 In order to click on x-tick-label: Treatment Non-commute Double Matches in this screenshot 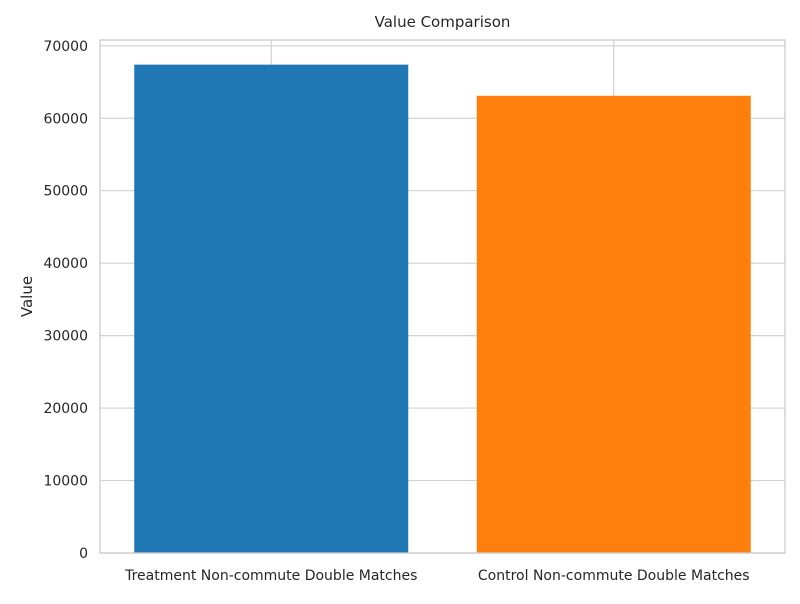, I will do `click(270, 576)`.